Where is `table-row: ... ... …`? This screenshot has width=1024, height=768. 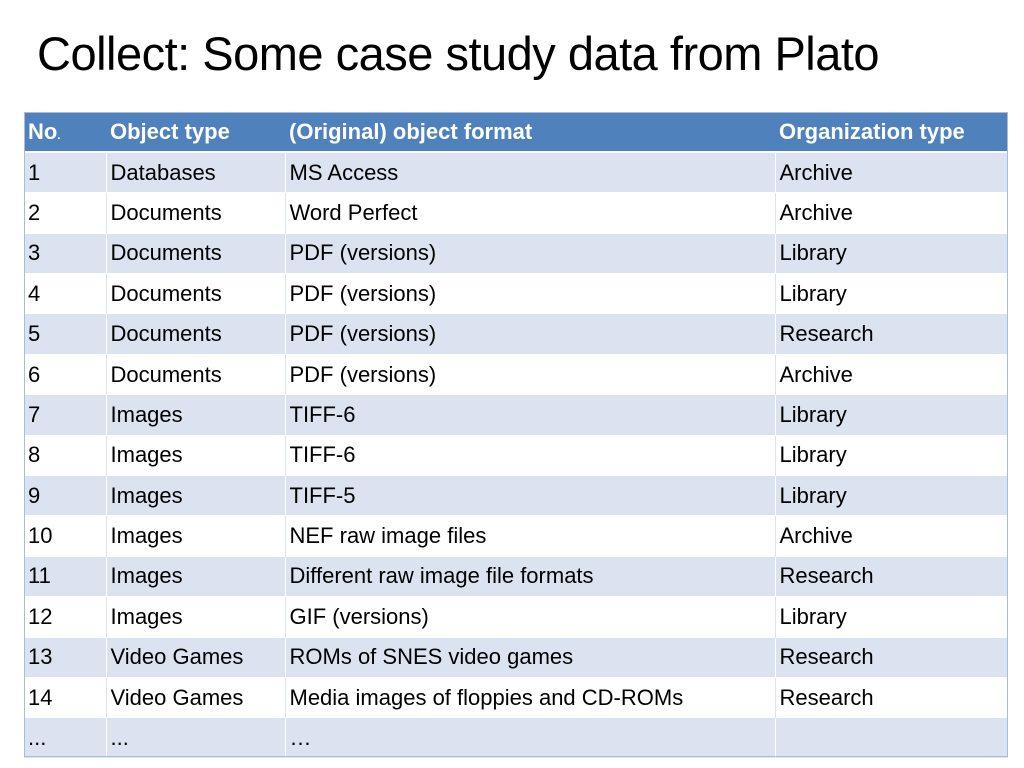
table-row: ... ... … is located at coordinates (516, 738).